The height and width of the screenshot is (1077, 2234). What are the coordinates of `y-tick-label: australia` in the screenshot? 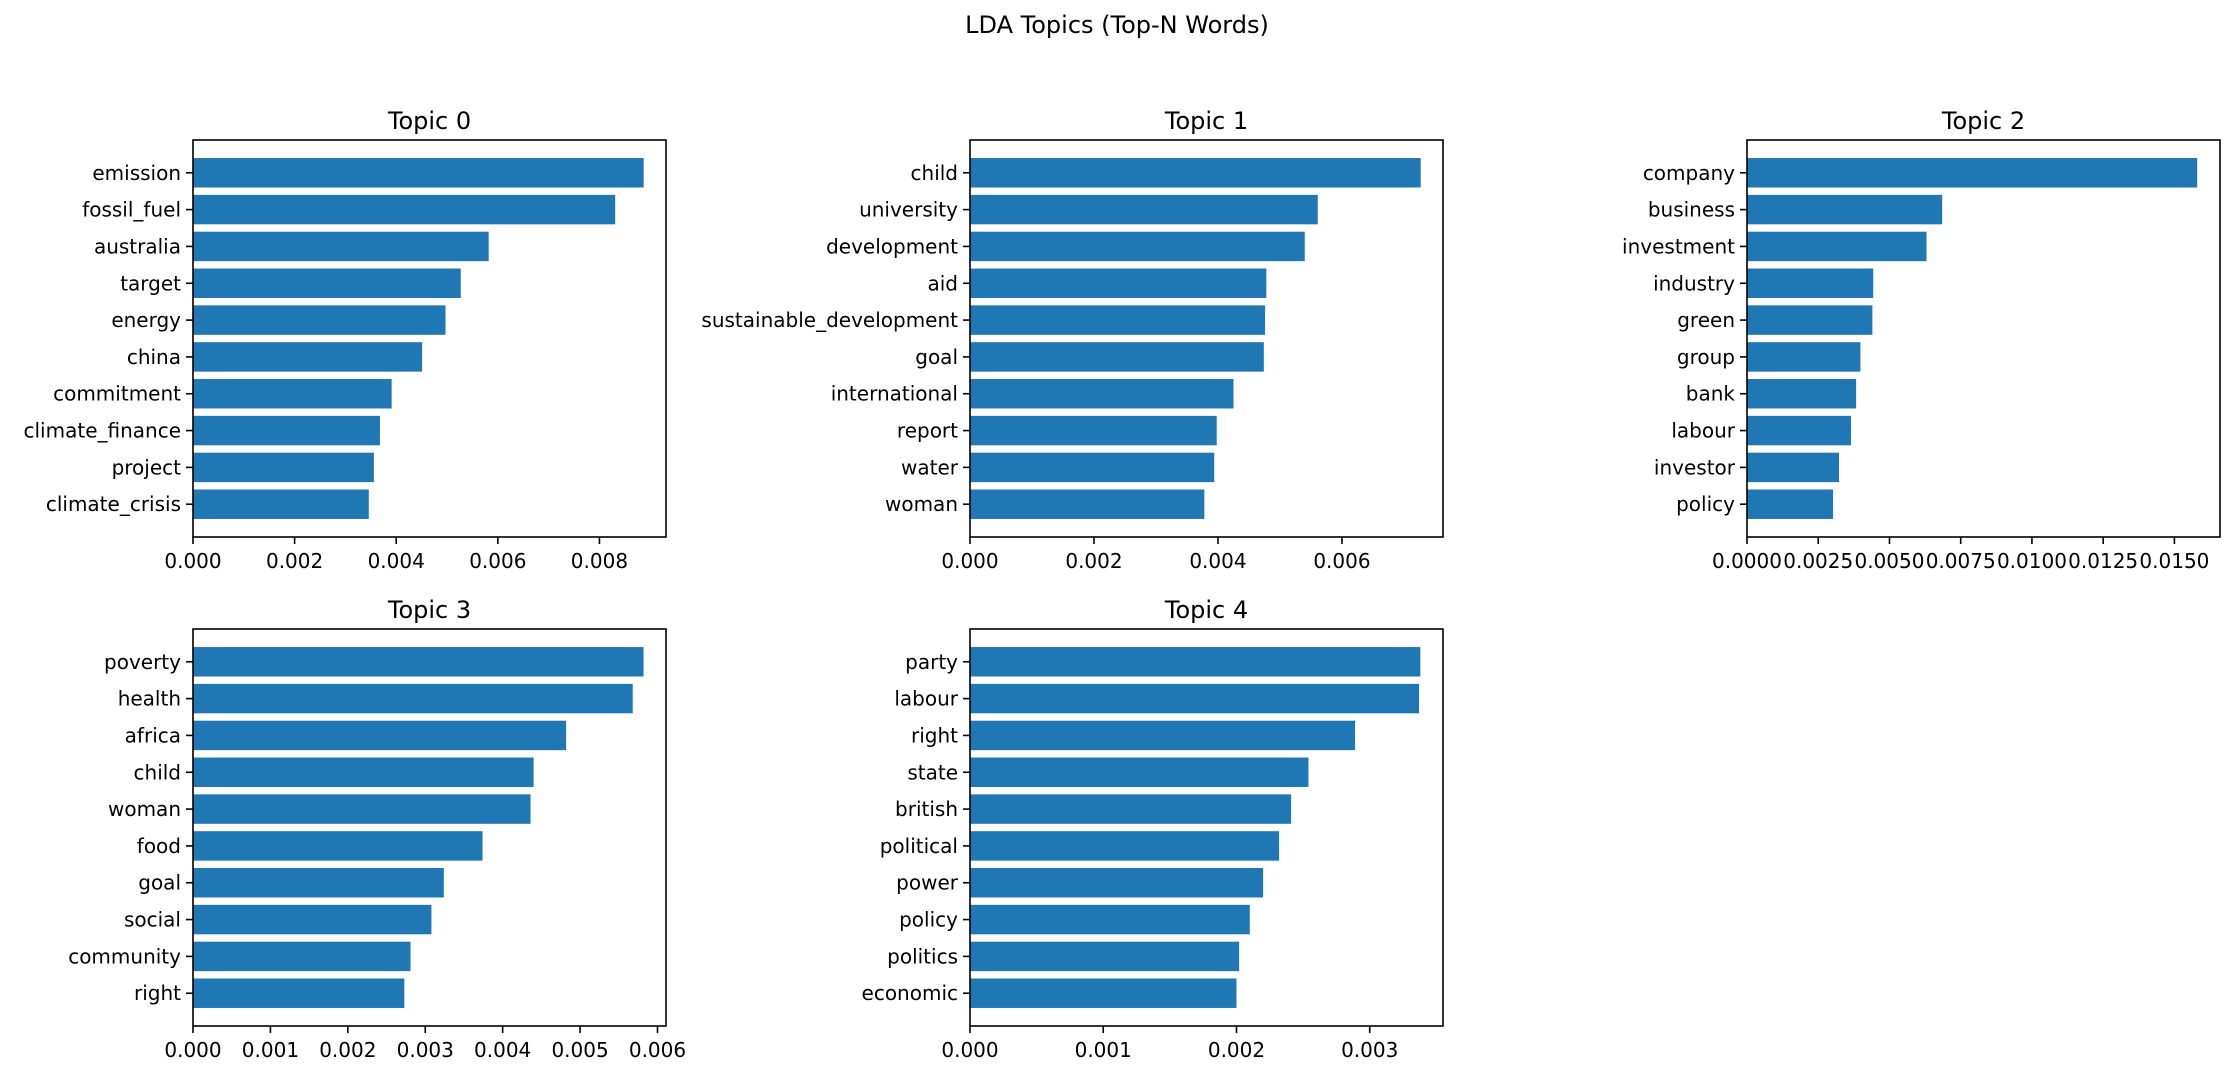 It's located at (137, 246).